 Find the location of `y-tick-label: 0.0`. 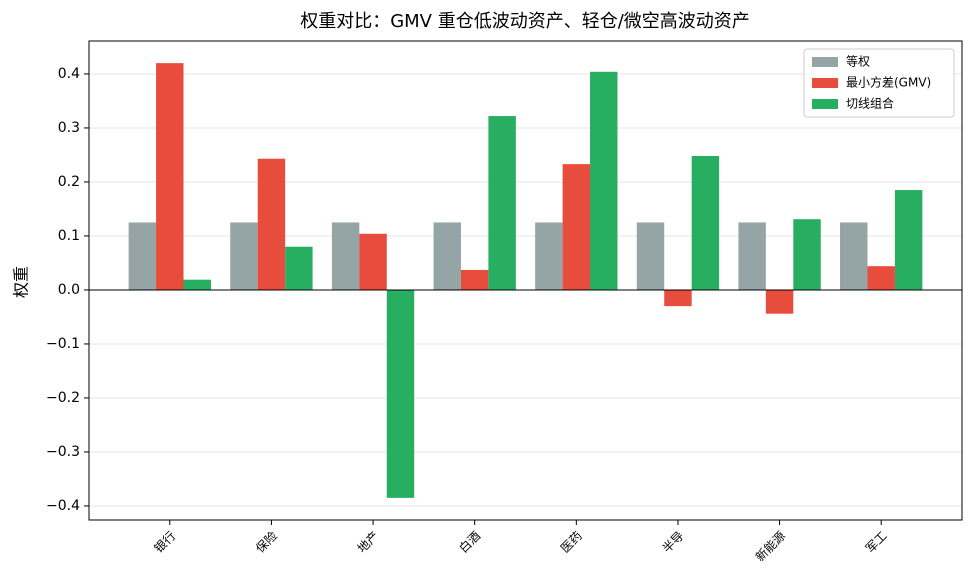

y-tick-label: 0.0 is located at coordinates (69, 290).